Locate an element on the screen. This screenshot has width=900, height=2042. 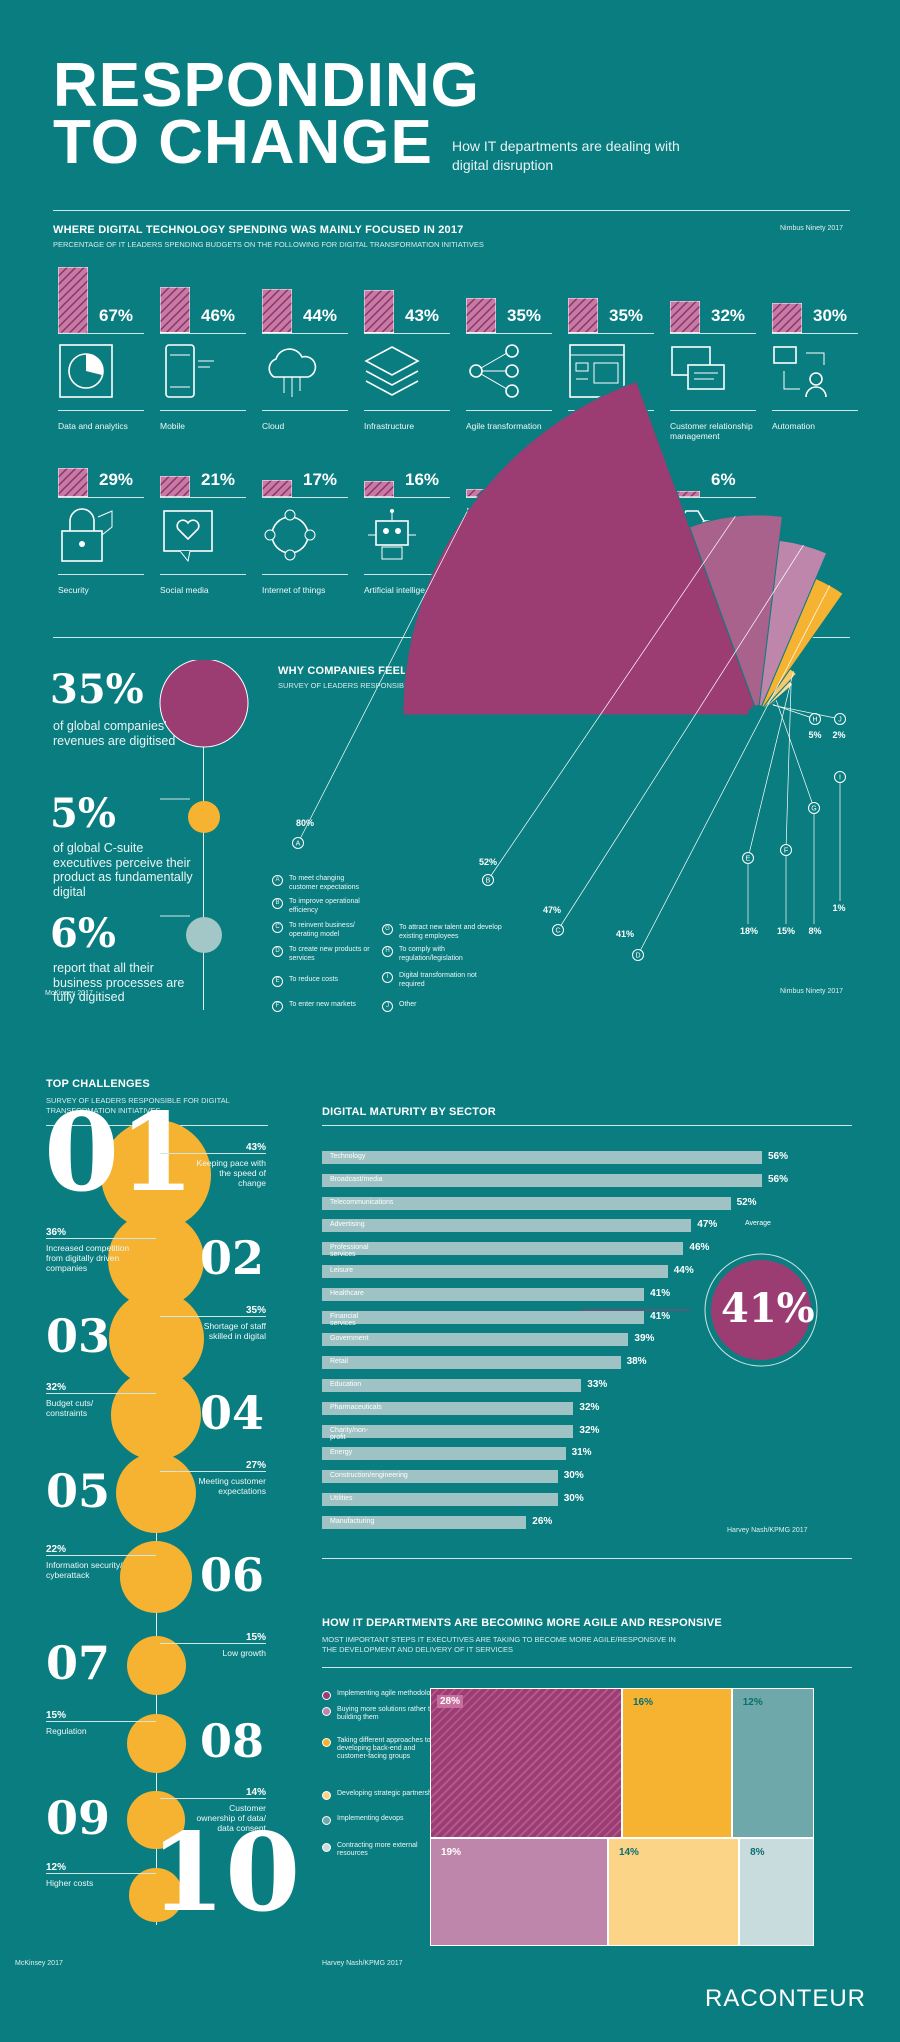
maturity-average-value: 41% is located at coordinates (768, 1308).